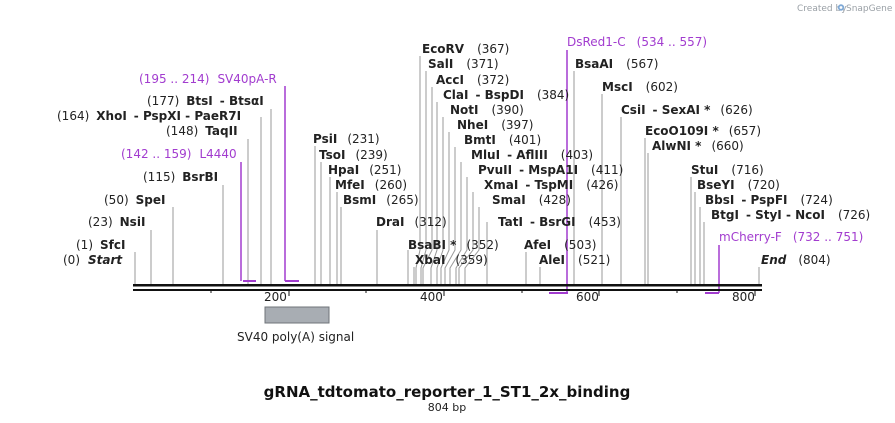  Describe the element at coordinates (297, 315) in the screenshot. I see `feature-sv40-polya-box` at that location.